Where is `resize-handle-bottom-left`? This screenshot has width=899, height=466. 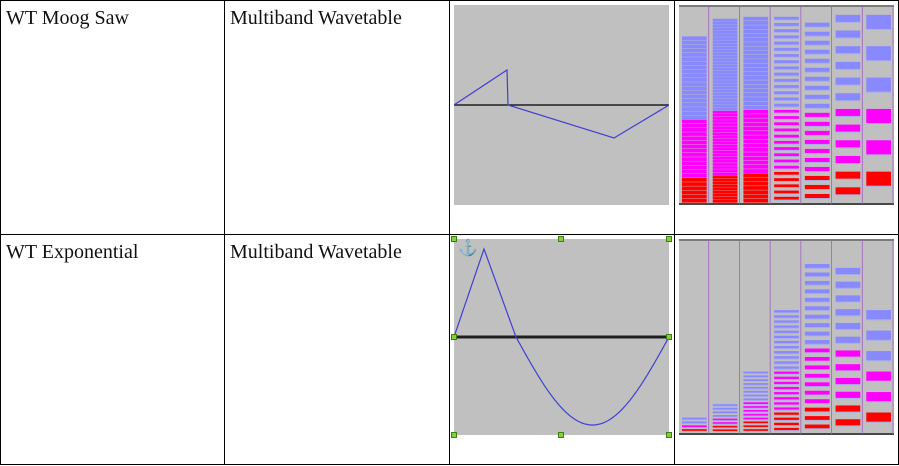
resize-handle-bottom-left is located at coordinates (454, 435).